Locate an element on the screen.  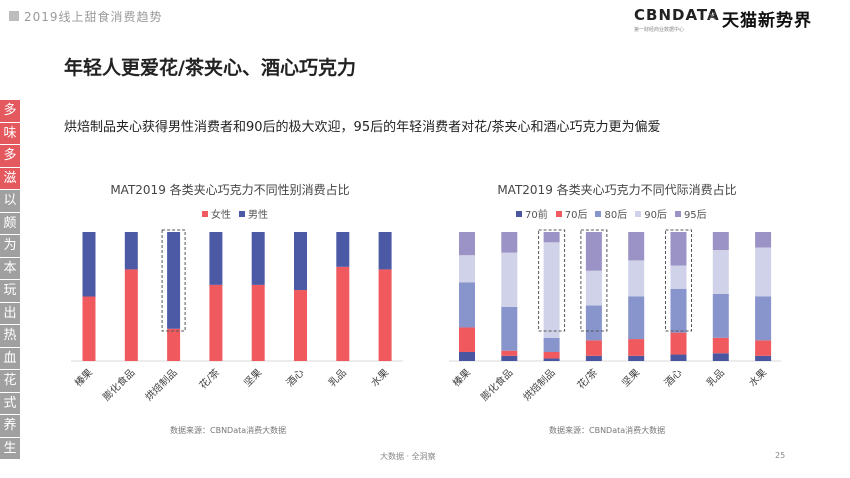
side-strip: 多味多滋以颇为本玩出热血花式养生 is located at coordinates (10, 280).